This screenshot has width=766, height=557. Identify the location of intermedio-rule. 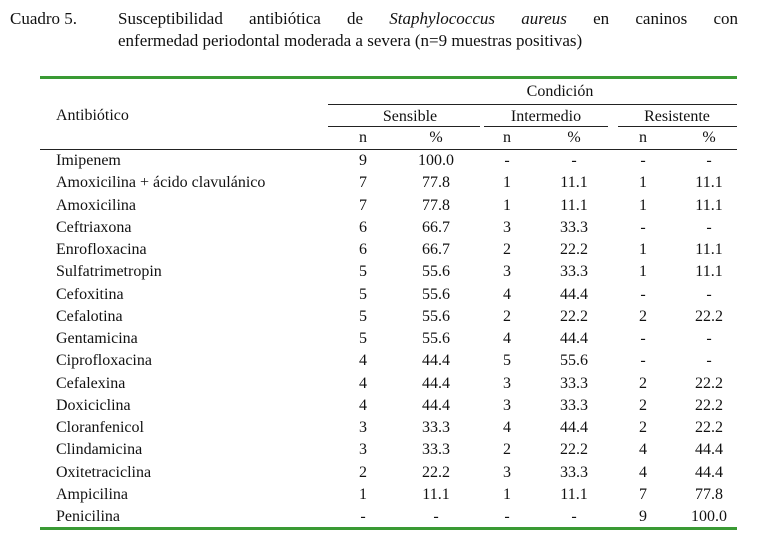
(546, 126).